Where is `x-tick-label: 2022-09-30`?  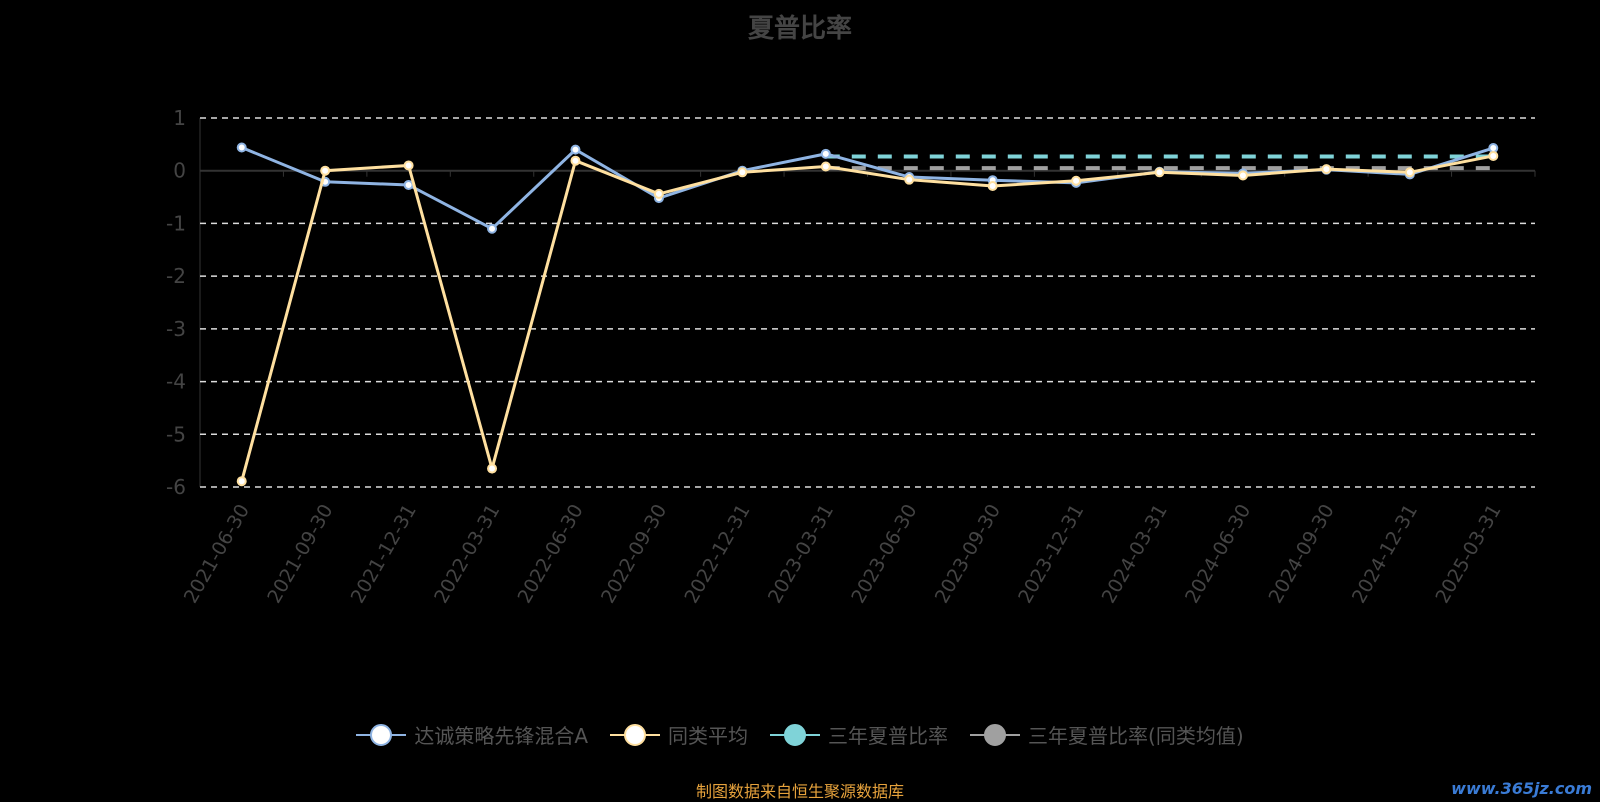 x-tick-label: 2022-09-30 is located at coordinates (634, 554).